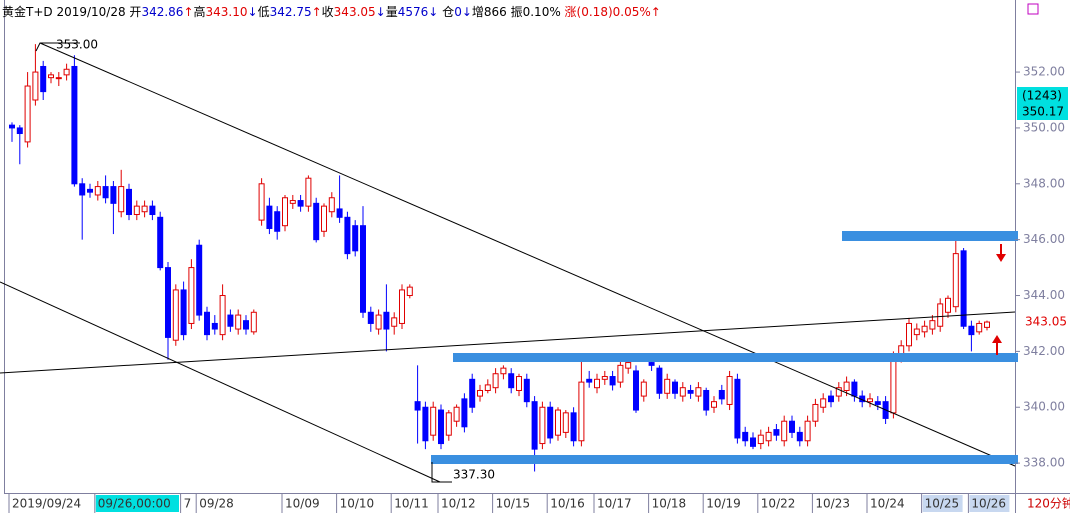 The width and height of the screenshot is (1070, 513). What do you see at coordinates (1044, 295) in the screenshot?
I see `y-tick-label: 344.00` at bounding box center [1044, 295].